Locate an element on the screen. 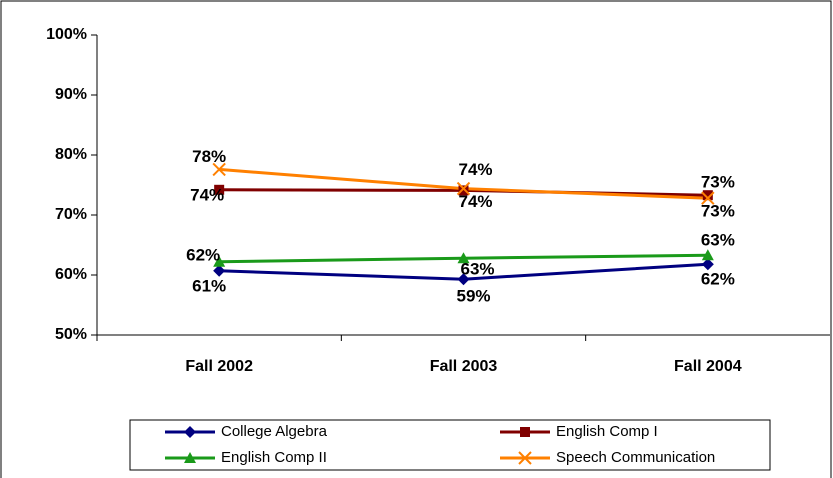  y-tick-label: 80% is located at coordinates (71, 154).